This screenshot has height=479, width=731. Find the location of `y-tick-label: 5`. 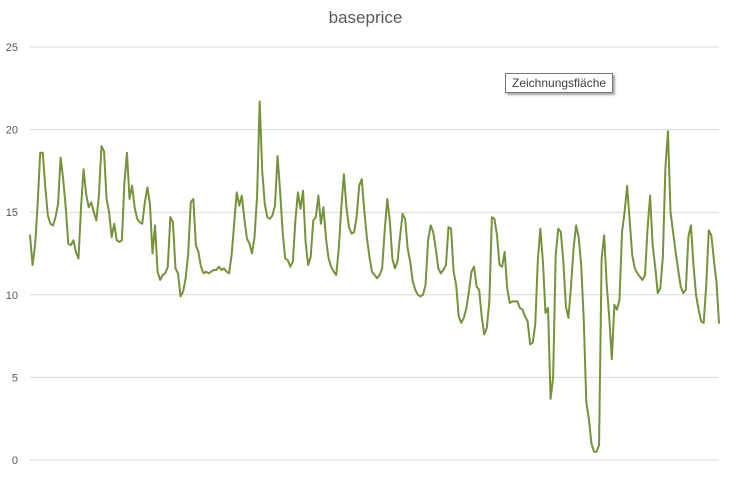

y-tick-label: 5 is located at coordinates (15, 378).